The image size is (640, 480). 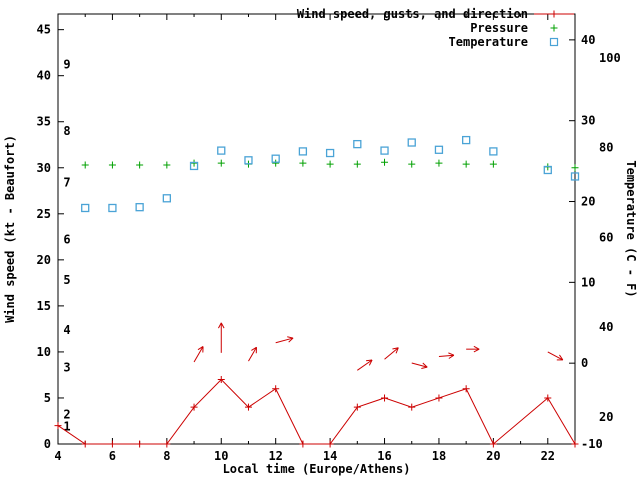 I want to click on legend-label: Pressure, so click(x=499, y=28).